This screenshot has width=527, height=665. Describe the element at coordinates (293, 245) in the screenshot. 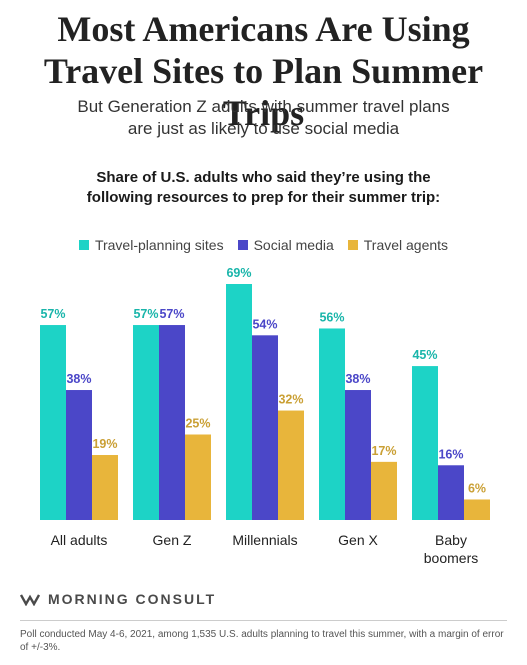

I see `legend-label-social-media: Social media` at that location.